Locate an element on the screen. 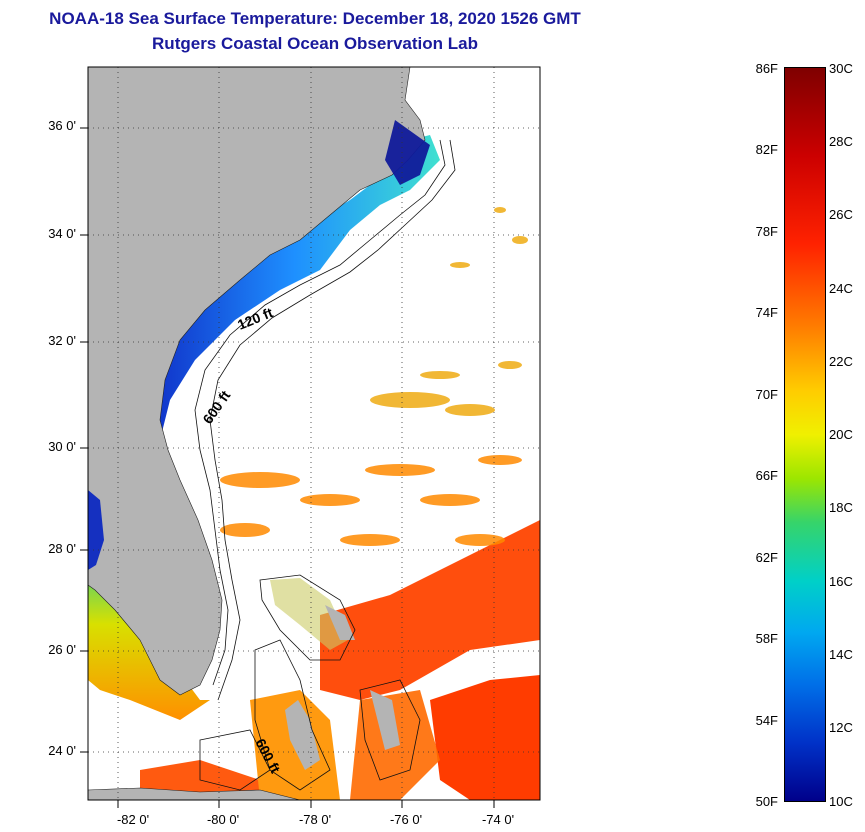 The width and height of the screenshot is (865, 832). lat-tick-label: 36 0' is located at coordinates (62, 125).